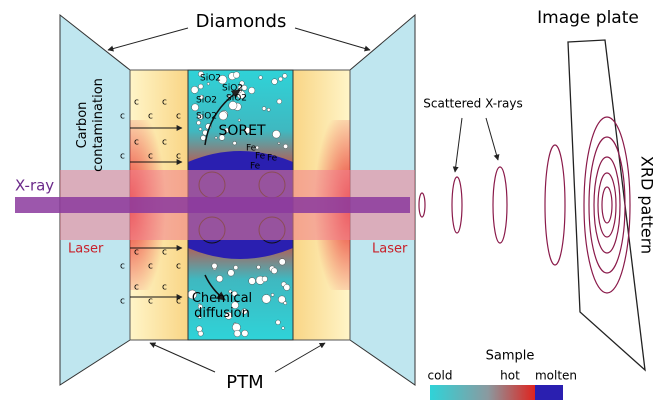  What do you see at coordinates (212, 205) in the screenshot?
I see `xray-beam` at bounding box center [212, 205].